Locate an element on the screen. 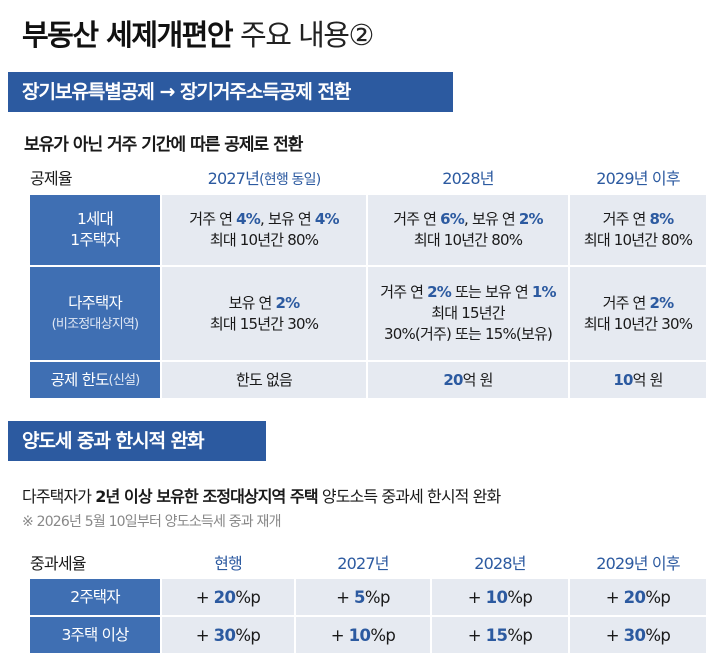 Image resolution: width=723 pixels, height=660 pixels. cell-multi-2029: 거주 연 2% 최대 10년간 30% is located at coordinates (638, 313).